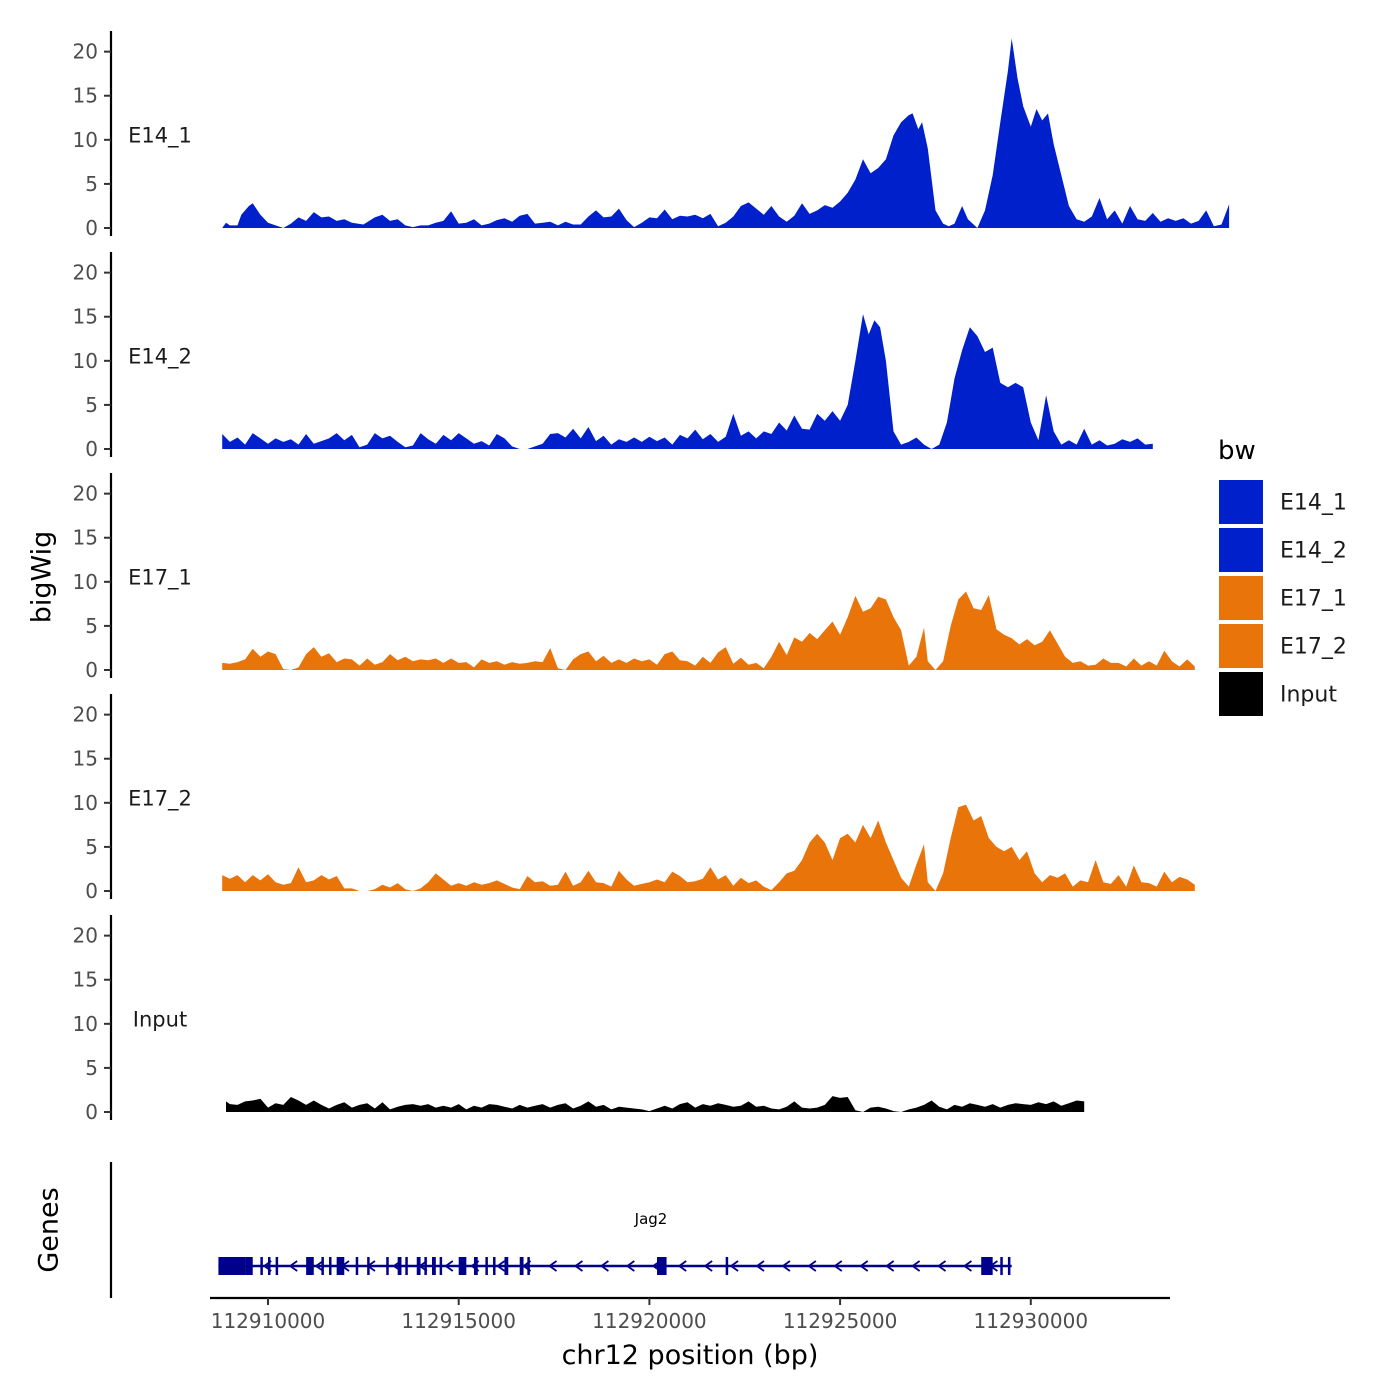 The height and width of the screenshot is (1400, 1400). What do you see at coordinates (690, 1355) in the screenshot?
I see `x-axis-title: chr12 position (bp)` at bounding box center [690, 1355].